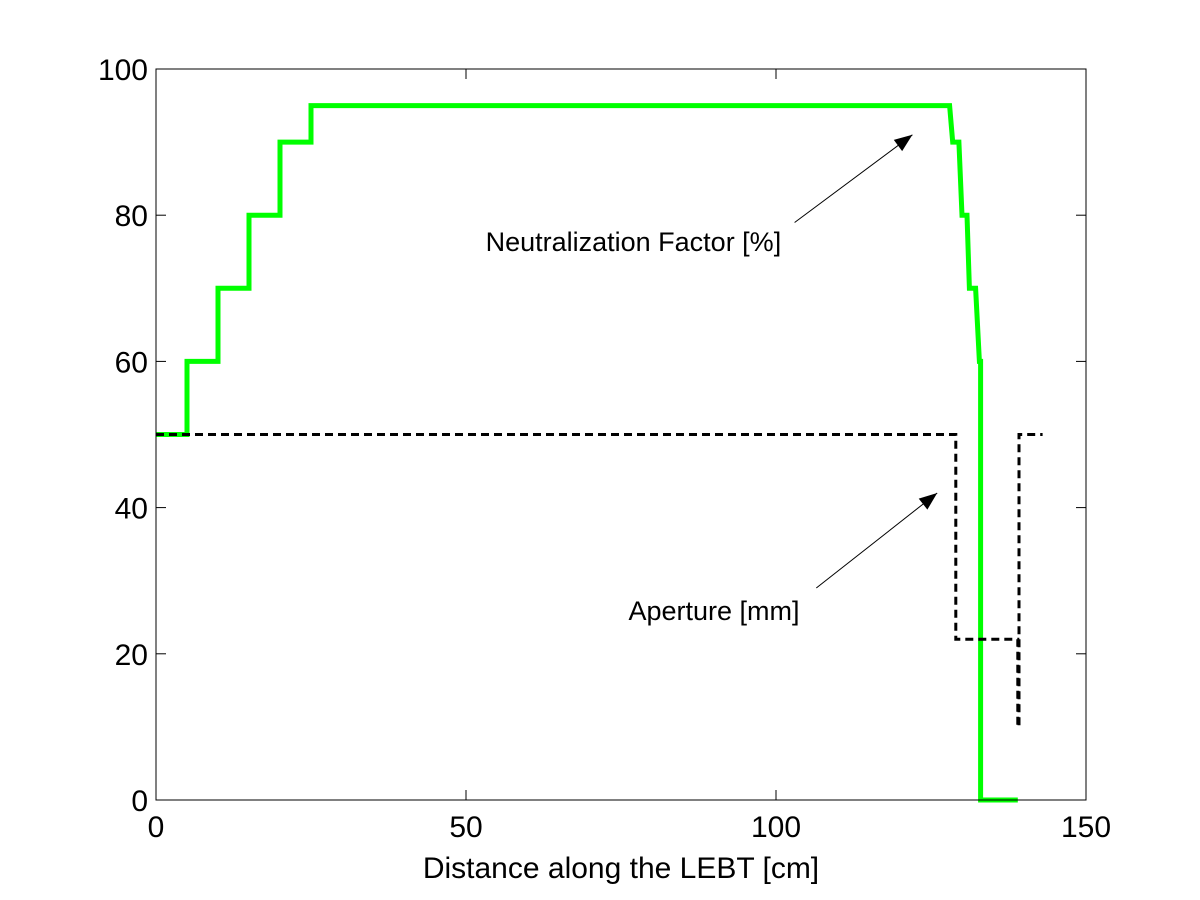 This screenshot has width=1200, height=900. I want to click on x-tick-label: 100, so click(776, 827).